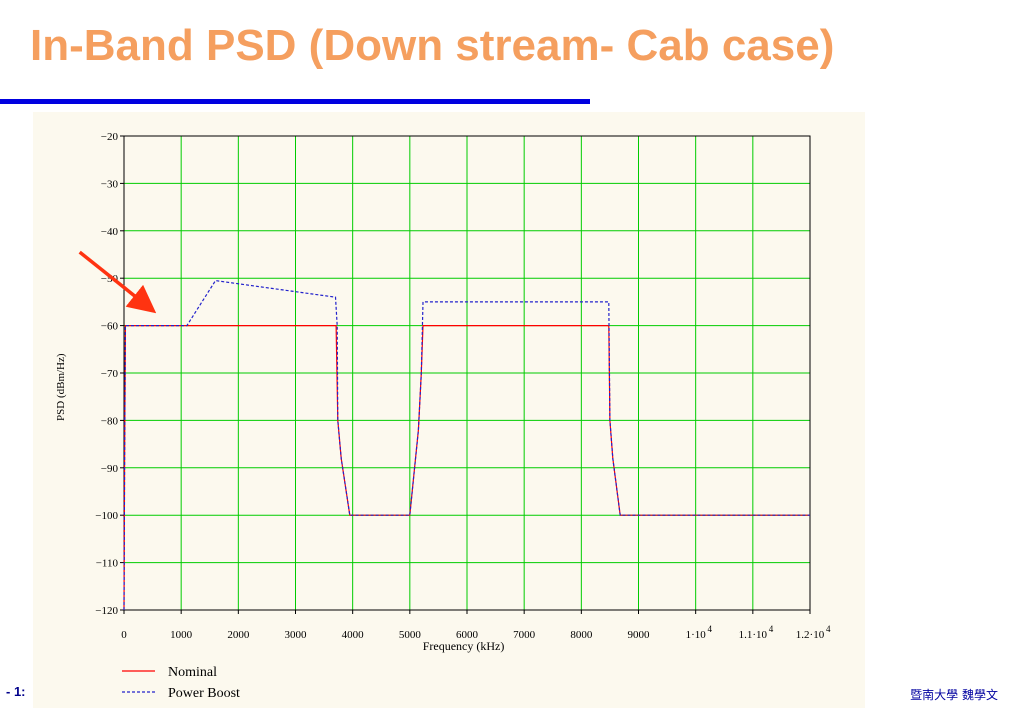 This screenshot has width=1023, height=708. Describe the element at coordinates (810, 635) in the screenshot. I see `x-tick-label: 1.2·10` at that location.